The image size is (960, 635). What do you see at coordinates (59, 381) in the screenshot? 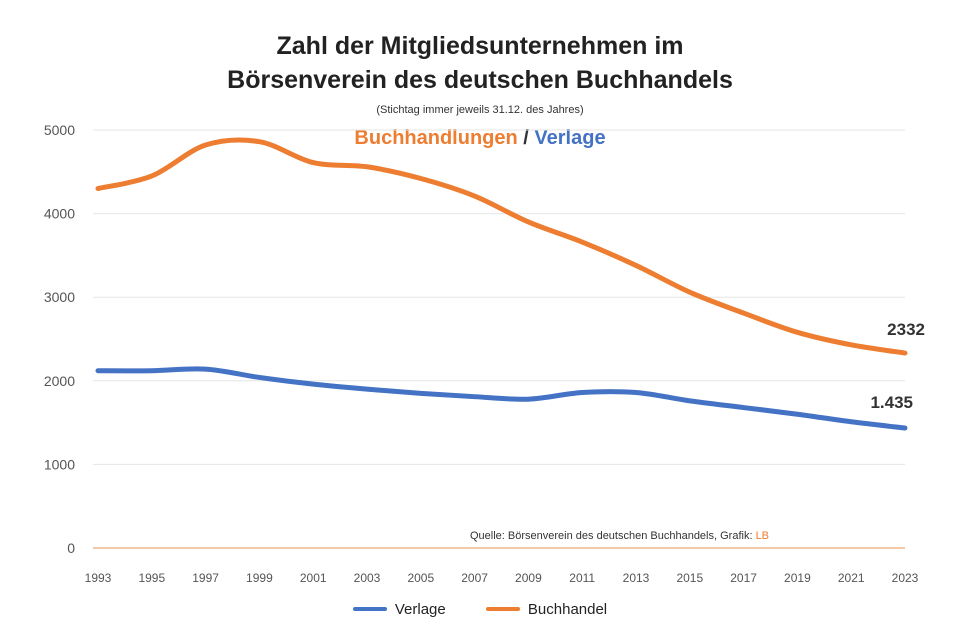
I see `y-tick-label: 2000` at bounding box center [59, 381].